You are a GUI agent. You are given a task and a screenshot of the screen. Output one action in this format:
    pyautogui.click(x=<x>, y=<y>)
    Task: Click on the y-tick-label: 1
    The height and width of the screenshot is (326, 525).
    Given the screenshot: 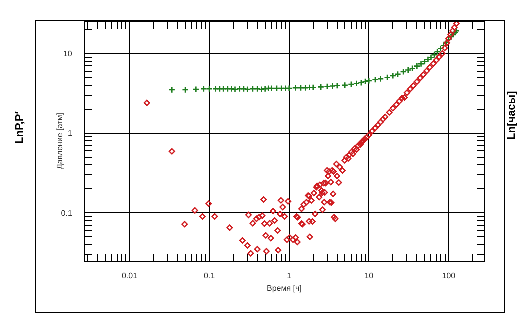 What is the action you would take?
    pyautogui.click(x=70, y=133)
    